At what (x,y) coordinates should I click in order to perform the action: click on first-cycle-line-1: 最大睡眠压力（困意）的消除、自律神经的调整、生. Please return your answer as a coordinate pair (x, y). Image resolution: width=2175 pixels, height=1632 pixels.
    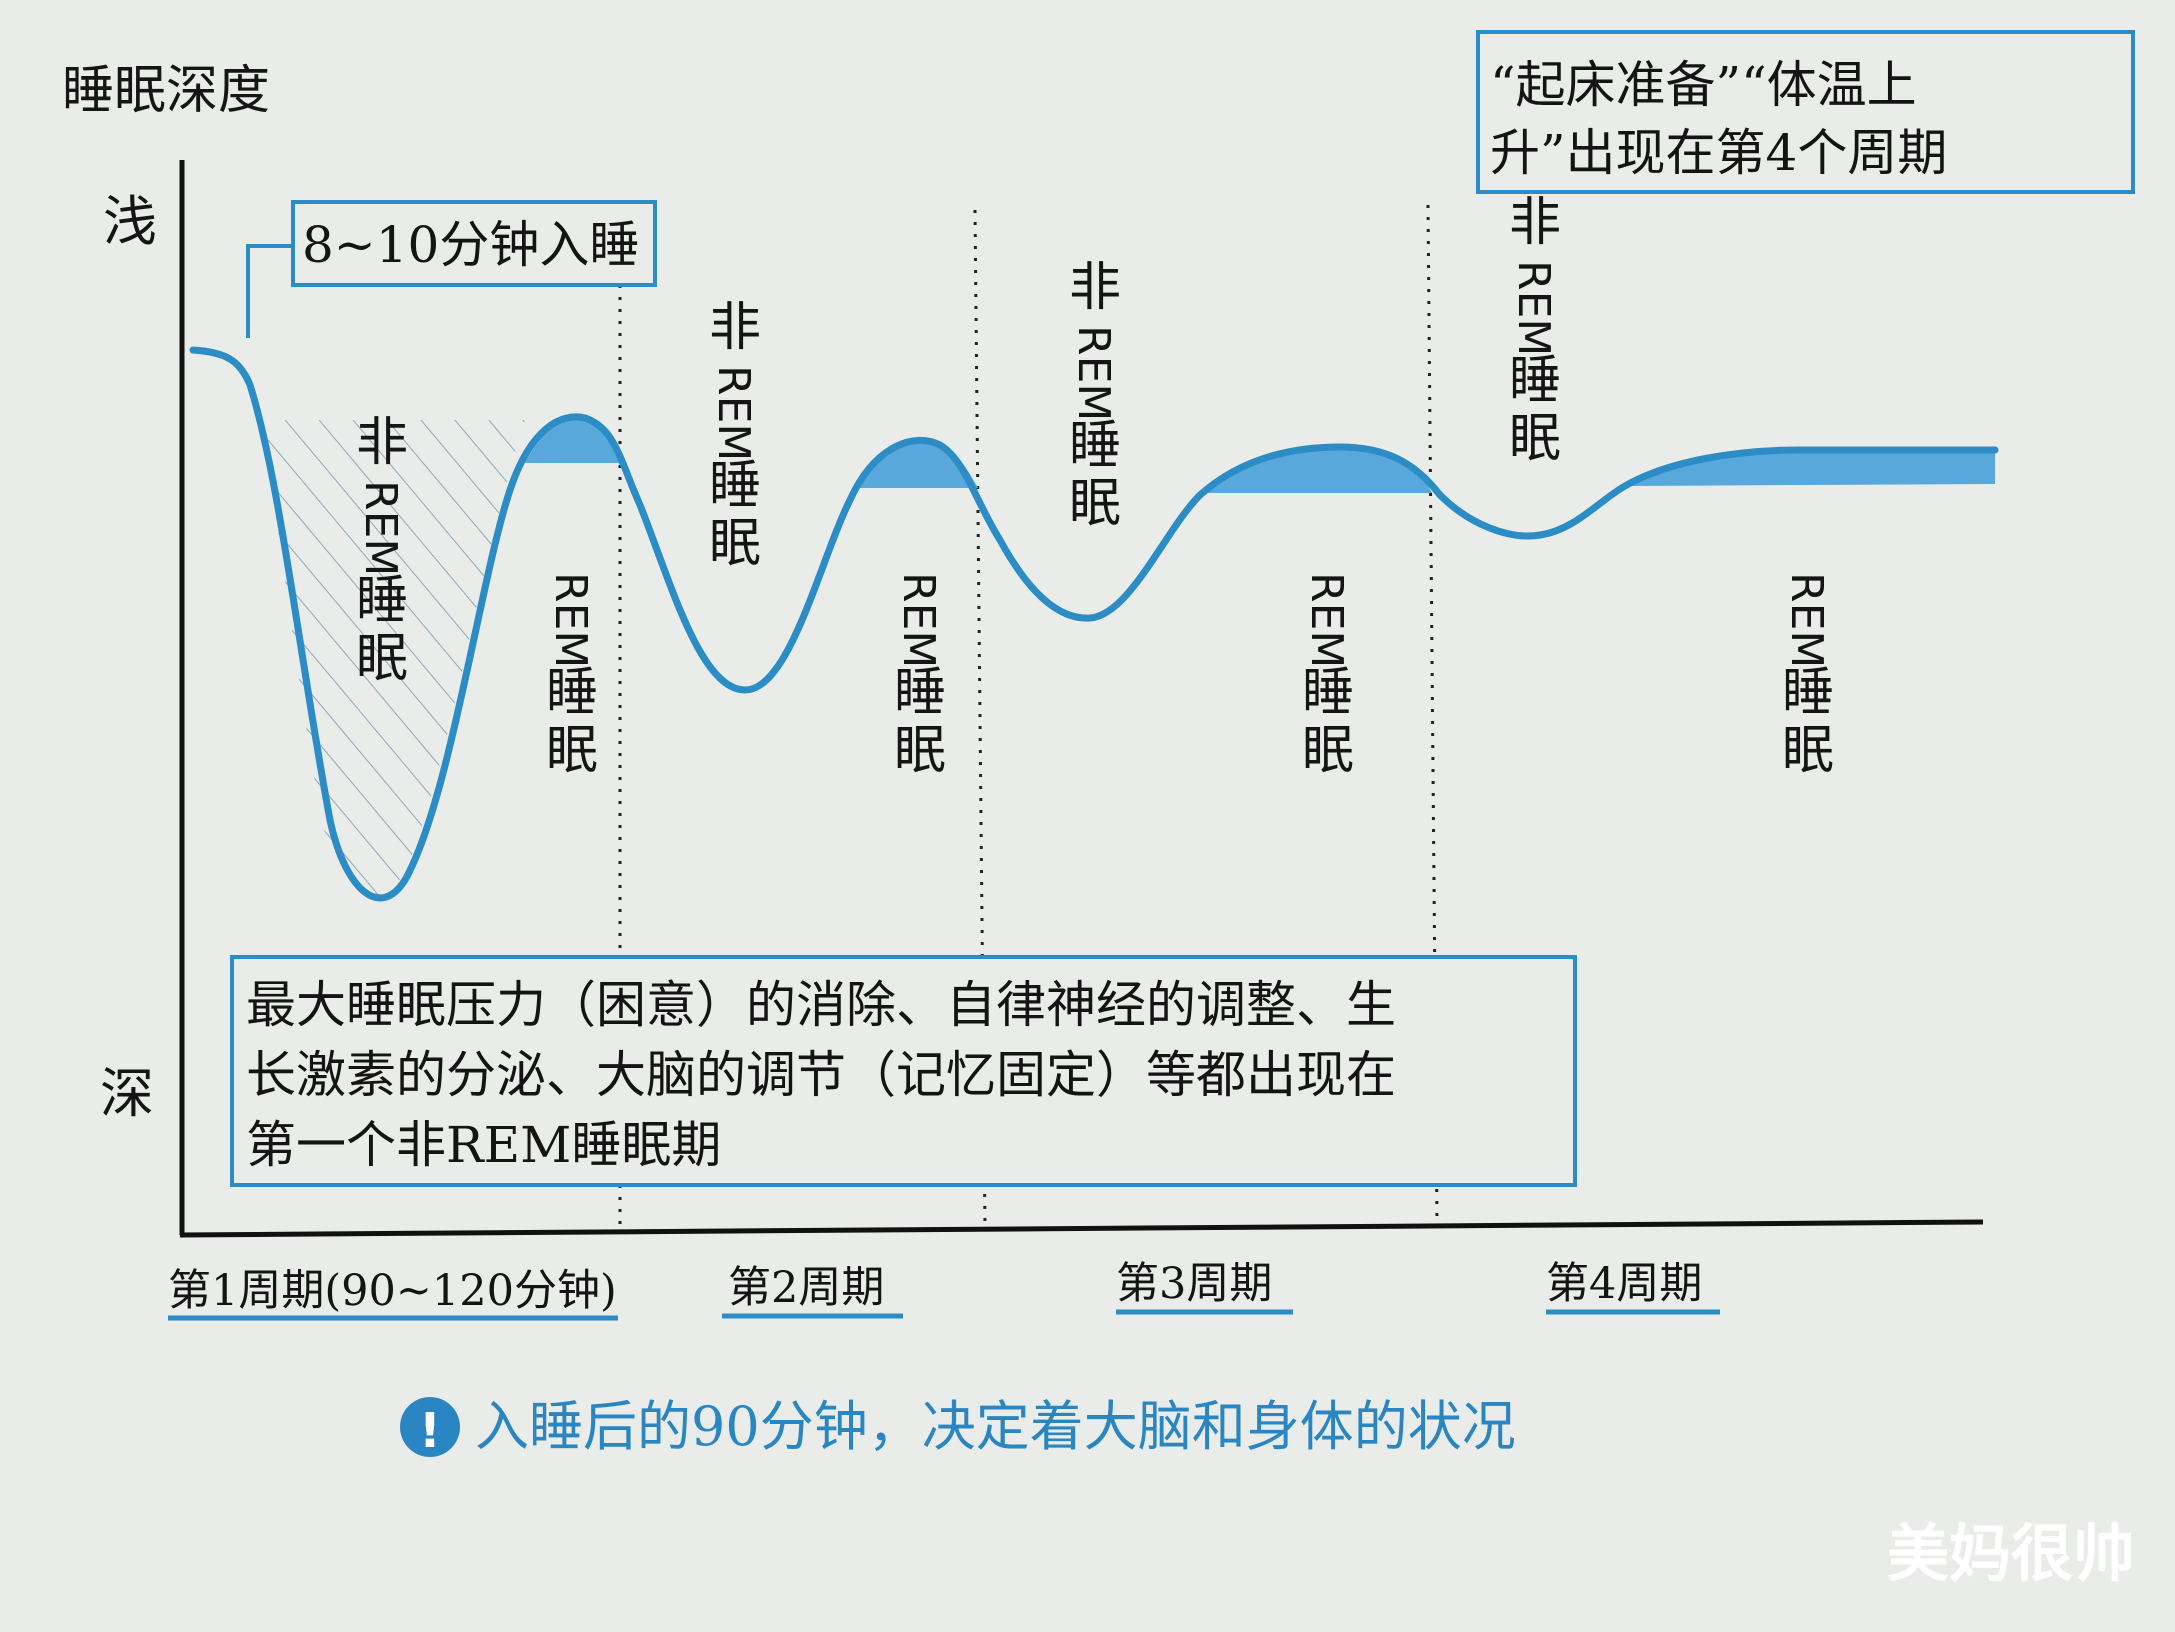
    Looking at the image, I should click on (821, 1005).